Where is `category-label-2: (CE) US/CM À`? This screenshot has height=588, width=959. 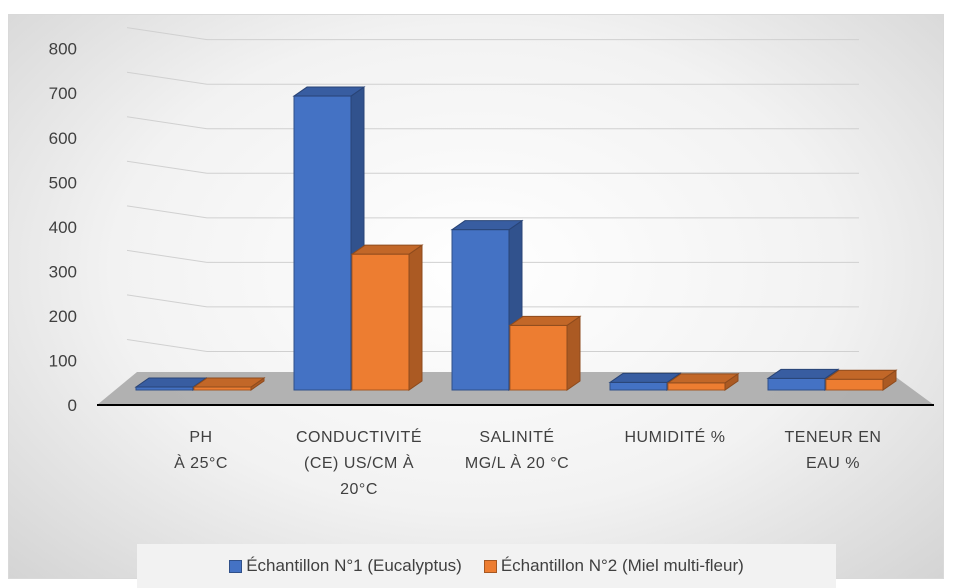
category-label-2: (CE) US/CM À is located at coordinates (359, 462).